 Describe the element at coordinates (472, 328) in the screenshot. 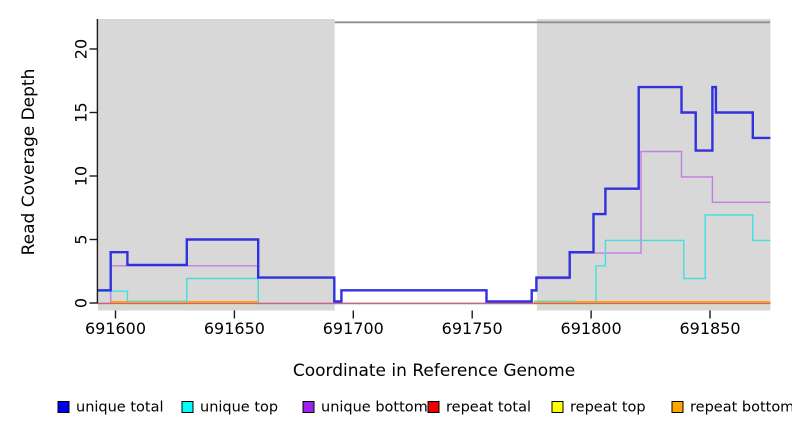

I see `x-tick-label: 691750` at that location.